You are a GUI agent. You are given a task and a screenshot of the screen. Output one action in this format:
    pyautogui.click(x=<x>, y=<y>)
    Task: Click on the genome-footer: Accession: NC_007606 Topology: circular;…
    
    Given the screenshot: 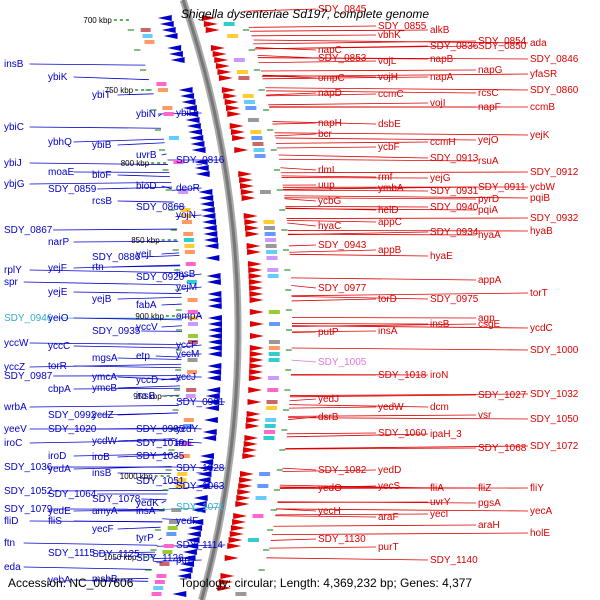 What is the action you would take?
    pyautogui.click(x=303, y=583)
    